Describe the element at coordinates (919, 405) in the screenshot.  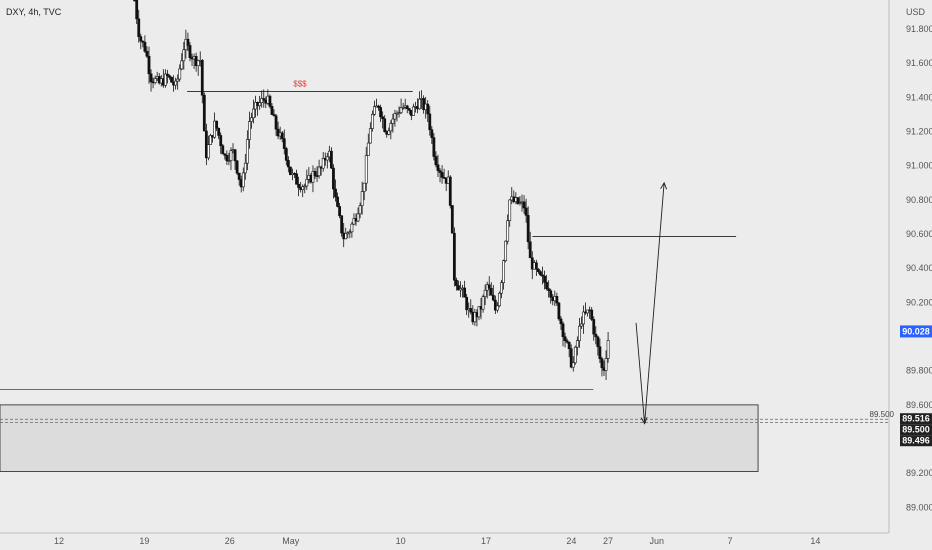
I see `y-tick-10: 89.600` at that location.